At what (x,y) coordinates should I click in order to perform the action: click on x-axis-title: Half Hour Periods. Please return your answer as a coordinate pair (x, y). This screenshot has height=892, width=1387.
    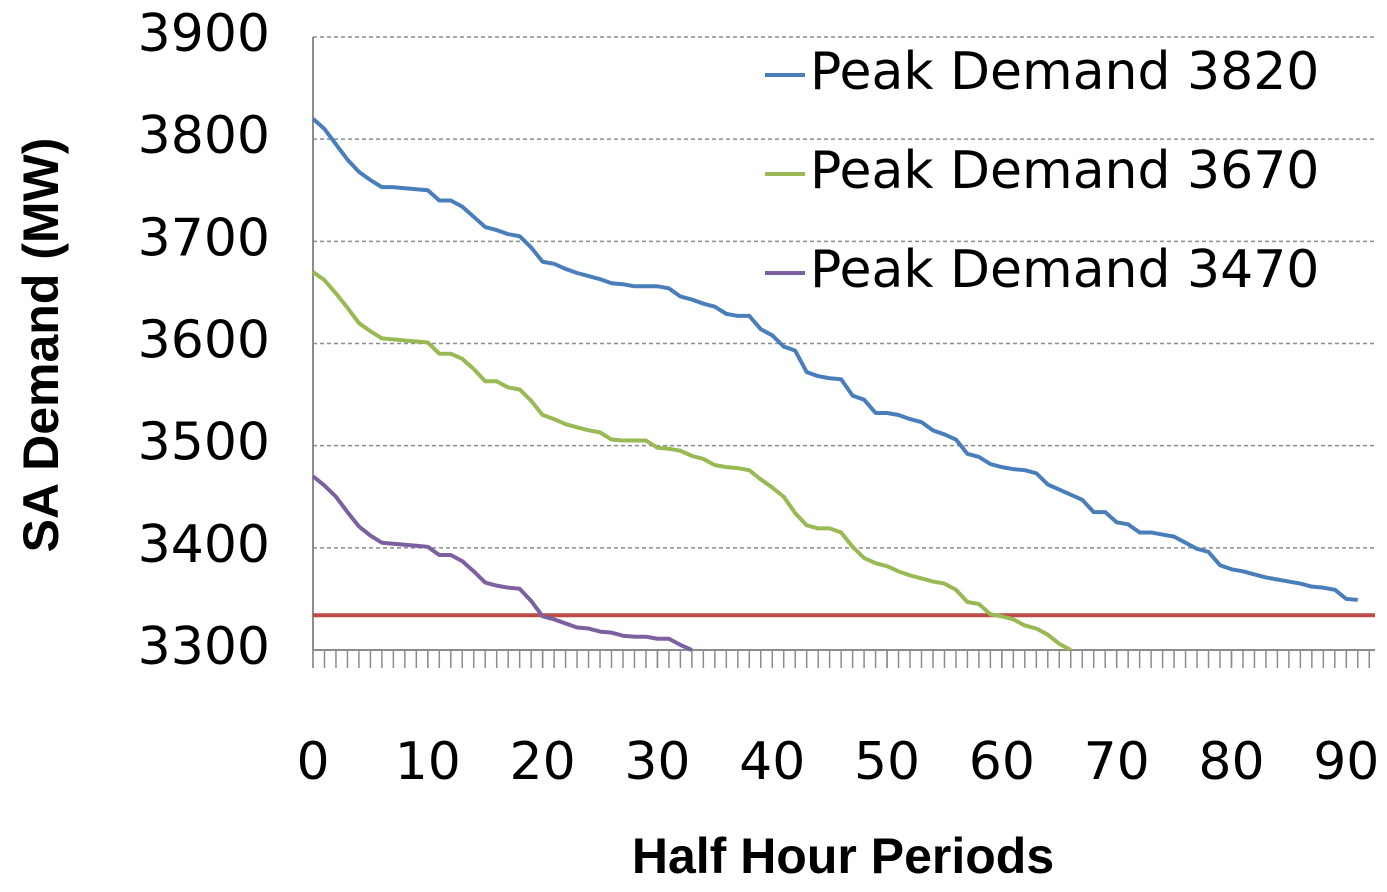
    Looking at the image, I should click on (843, 856).